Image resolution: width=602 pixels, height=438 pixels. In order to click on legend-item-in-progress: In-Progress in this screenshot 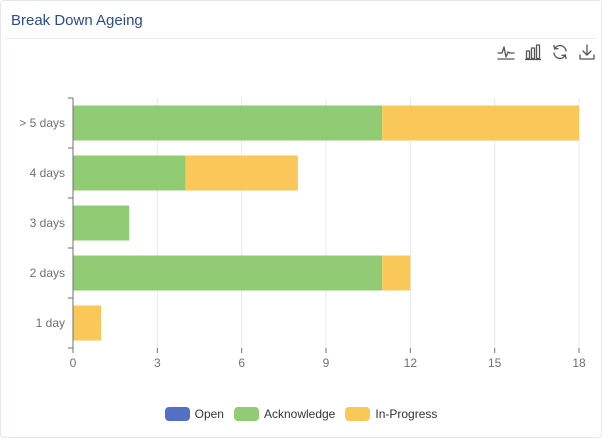, I will do `click(391, 414)`.